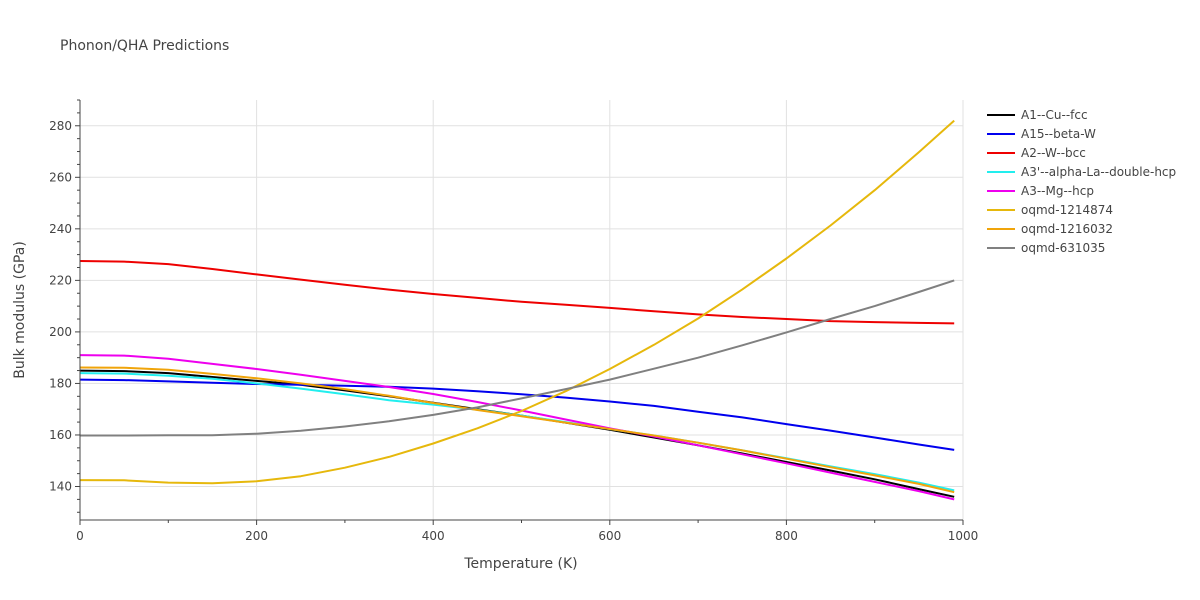 The height and width of the screenshot is (600, 1200). What do you see at coordinates (60, 332) in the screenshot?
I see `y-tick-label: 200` at bounding box center [60, 332].